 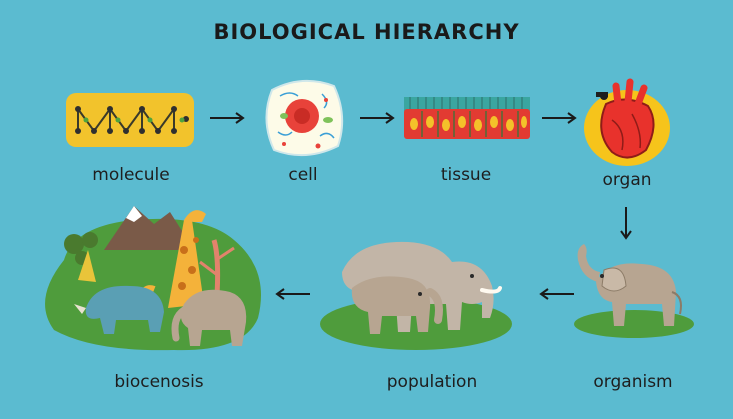 I want to click on label-molecule: molecule, so click(x=131, y=175).